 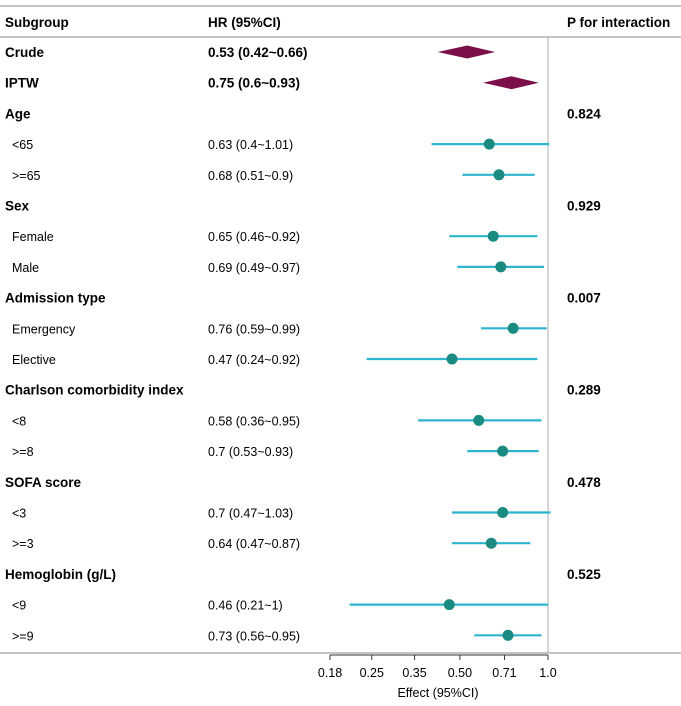 I want to click on subgroup-hr-text: 0.46 (0.21~1), so click(x=245, y=606).